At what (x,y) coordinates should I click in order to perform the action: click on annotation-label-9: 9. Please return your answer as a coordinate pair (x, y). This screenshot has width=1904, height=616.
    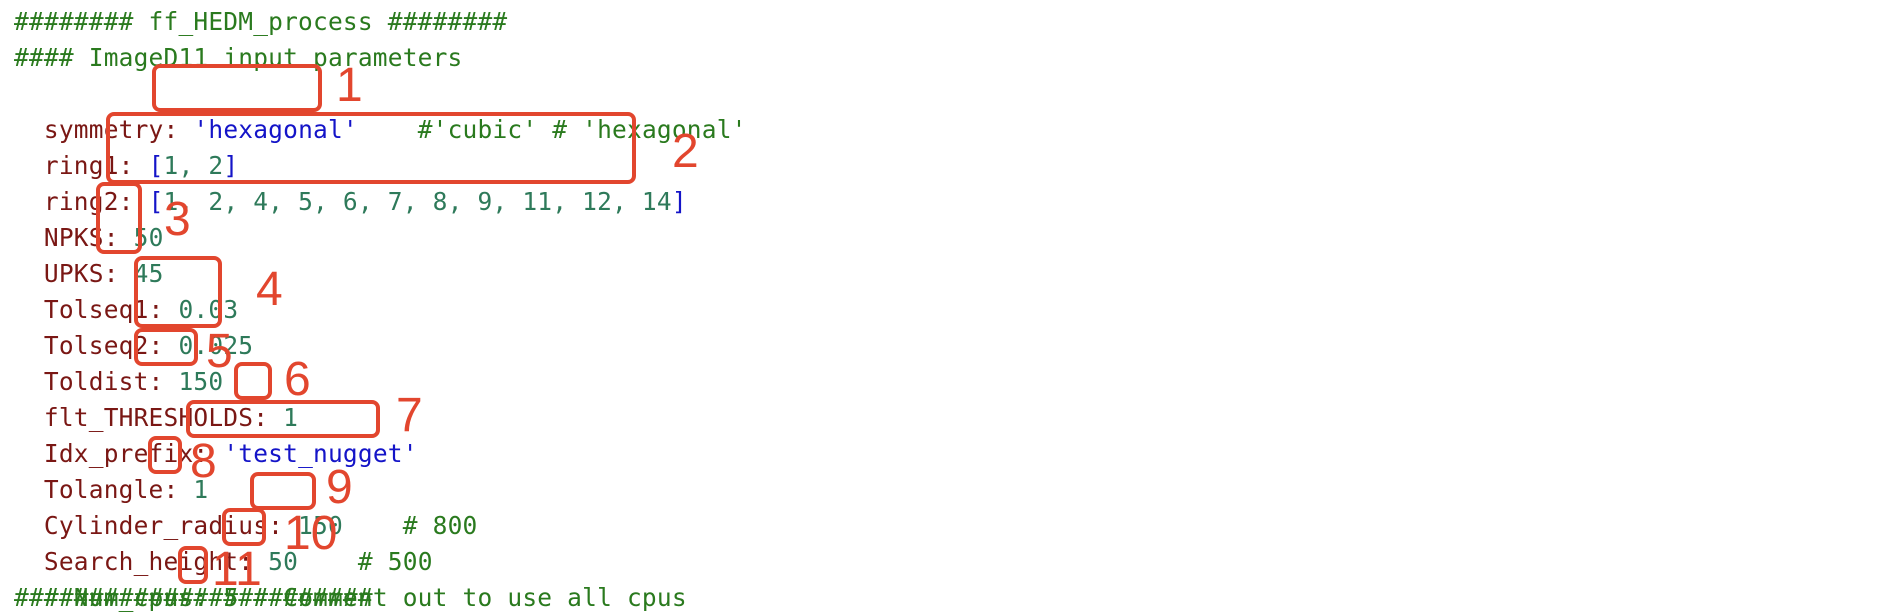
    Looking at the image, I should click on (339, 487).